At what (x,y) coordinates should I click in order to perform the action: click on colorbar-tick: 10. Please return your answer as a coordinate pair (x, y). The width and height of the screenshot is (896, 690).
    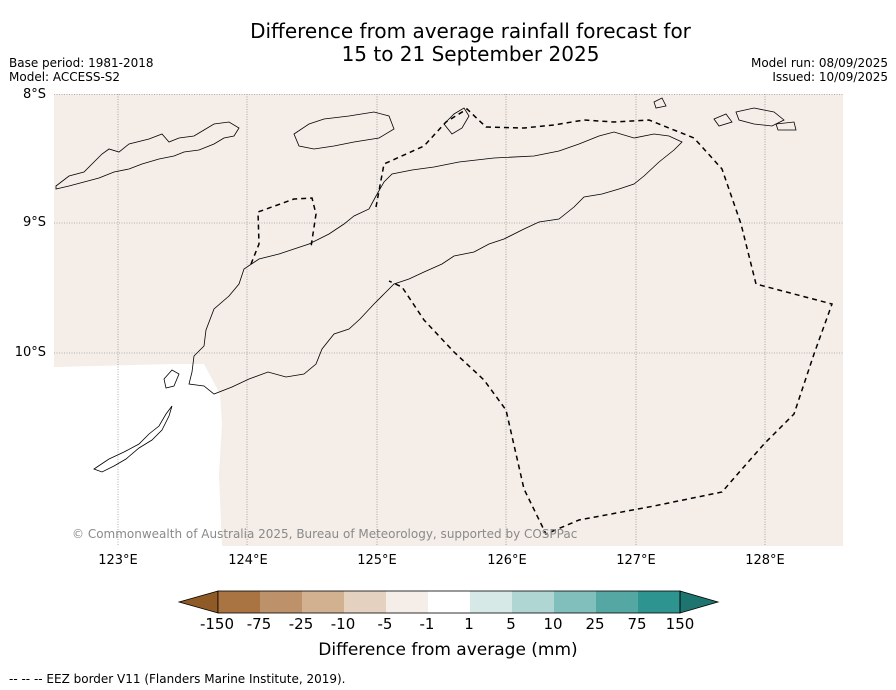
    Looking at the image, I should click on (553, 624).